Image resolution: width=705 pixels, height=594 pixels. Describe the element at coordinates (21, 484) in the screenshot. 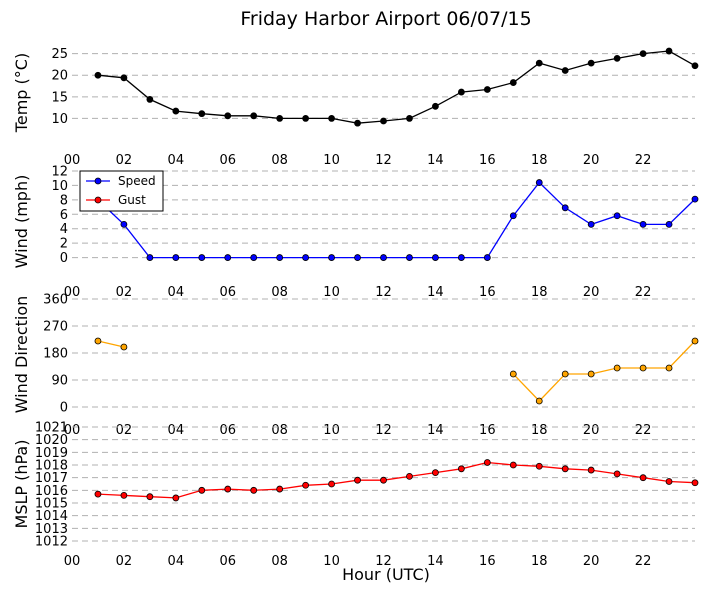

I see `y-axis-label: MSLP (hPa)` at that location.